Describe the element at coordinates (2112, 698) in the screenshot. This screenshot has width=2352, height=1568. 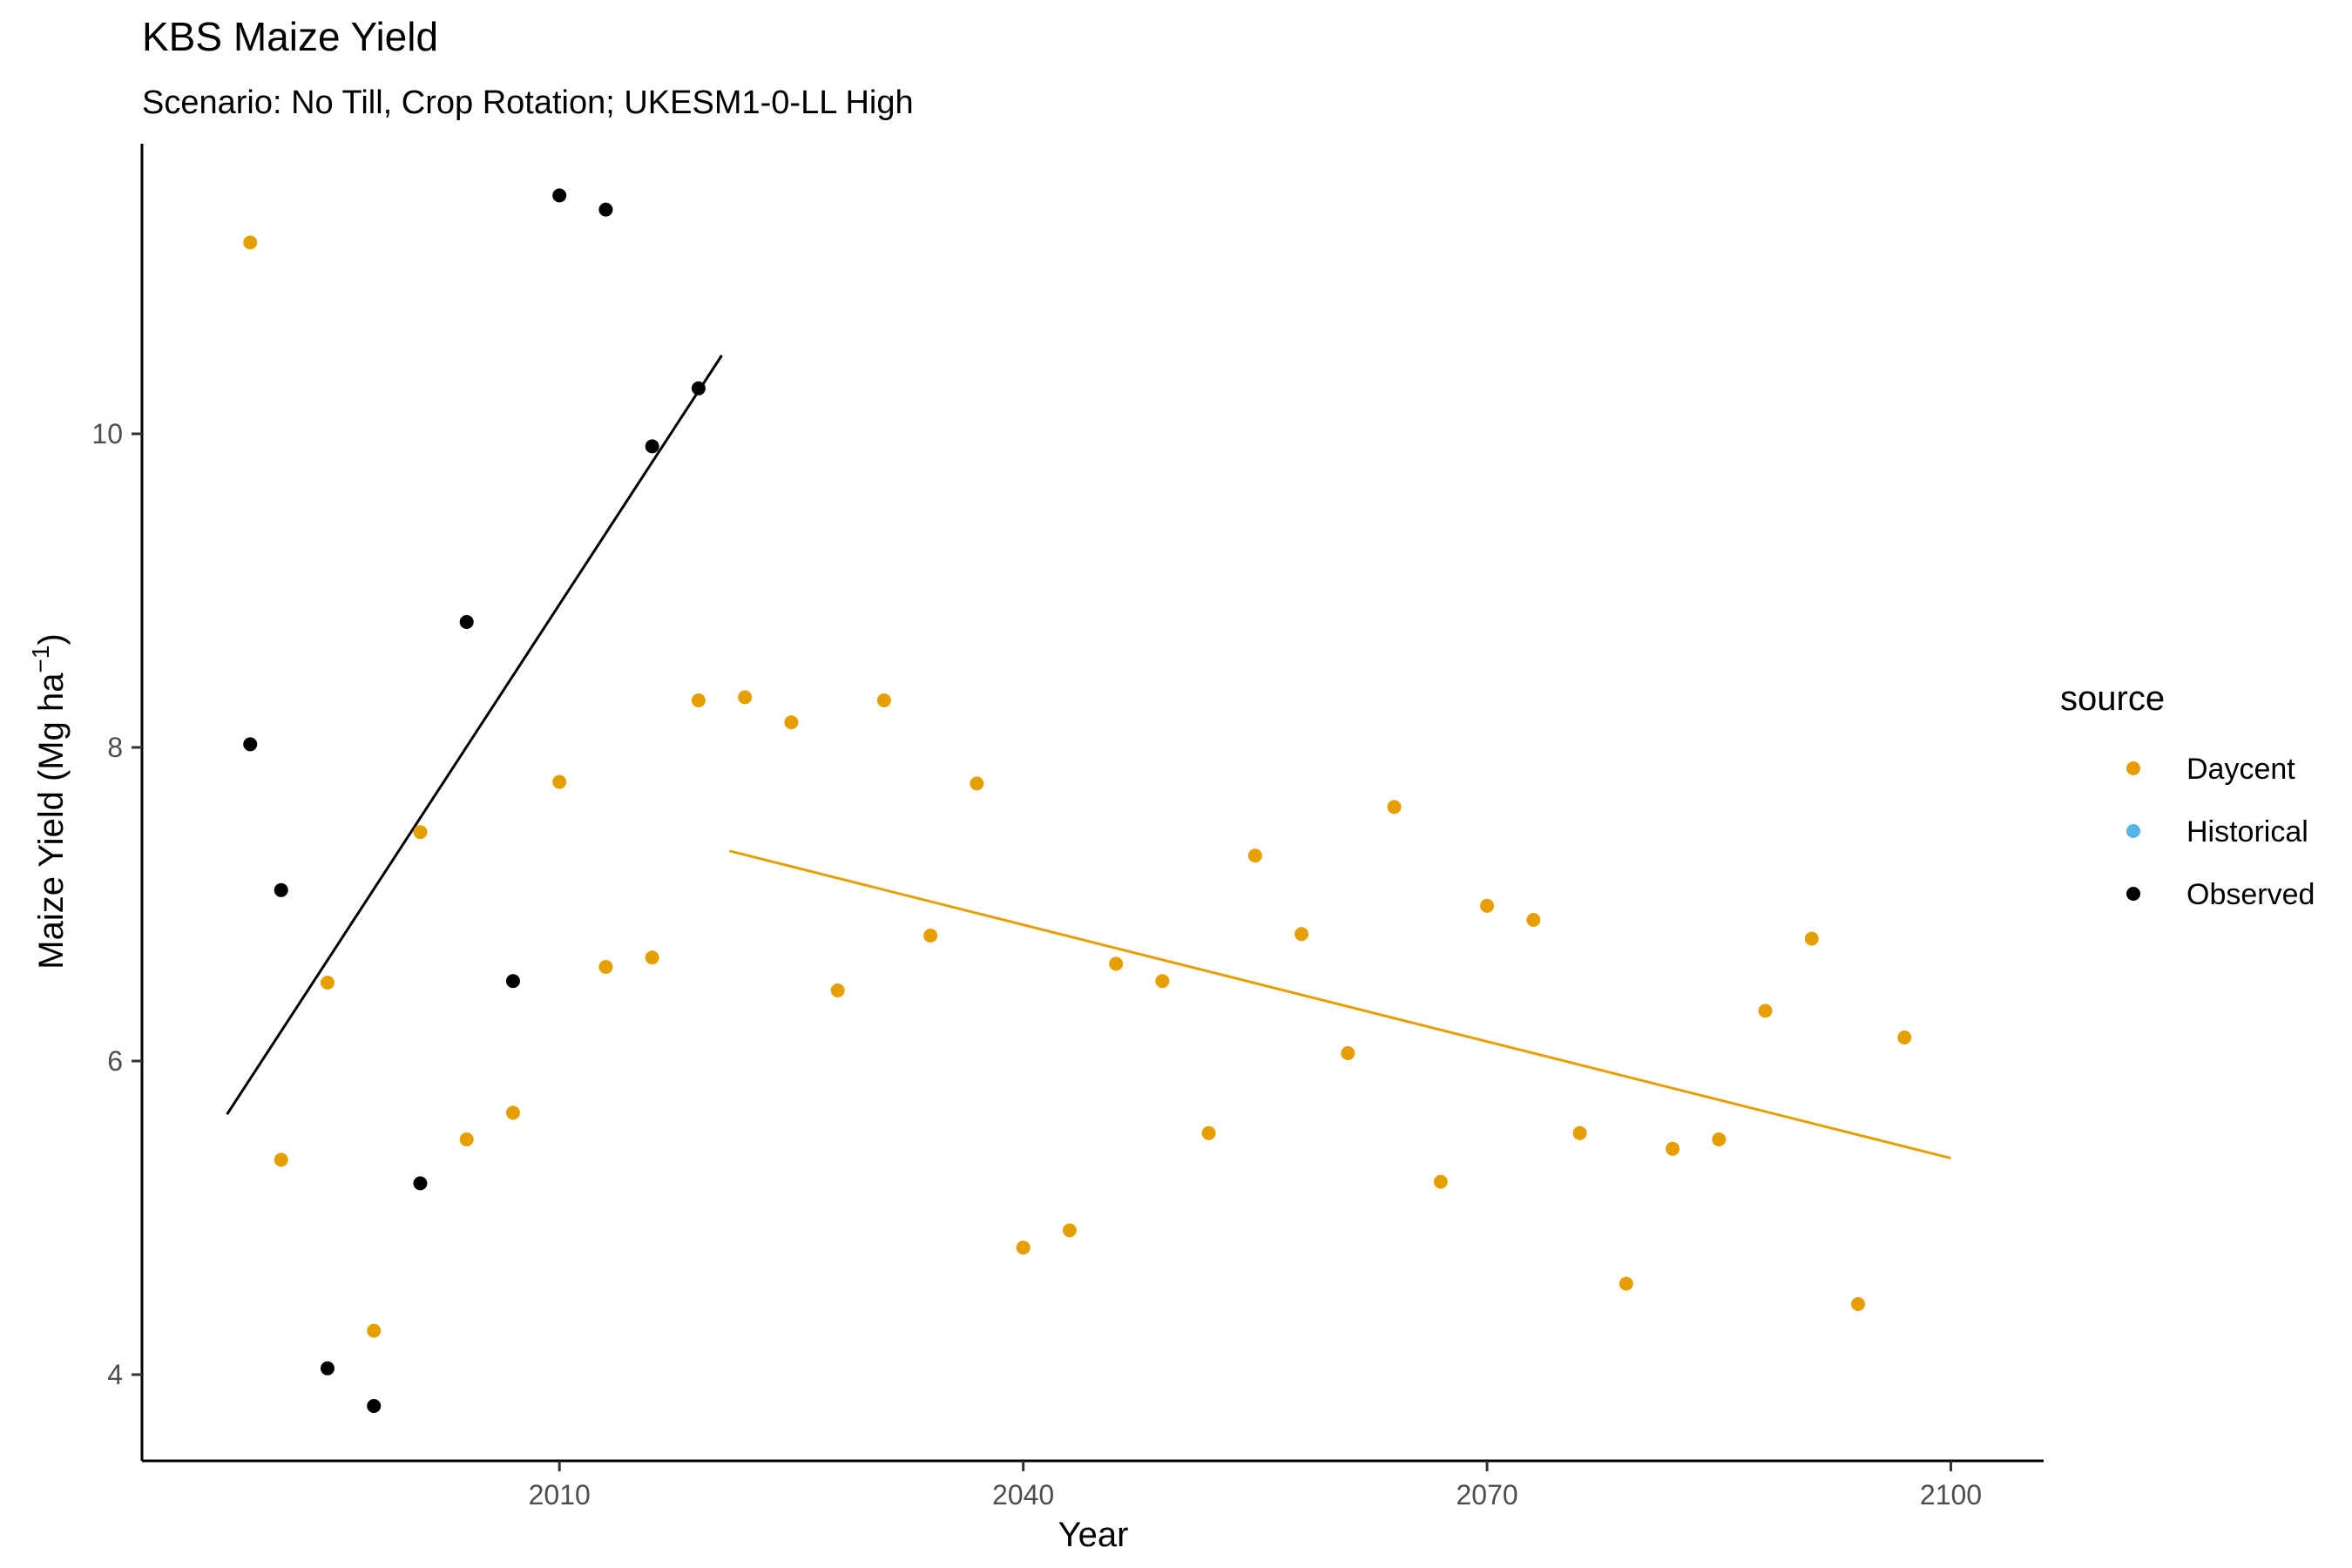
I see `legend-title: source` at that location.